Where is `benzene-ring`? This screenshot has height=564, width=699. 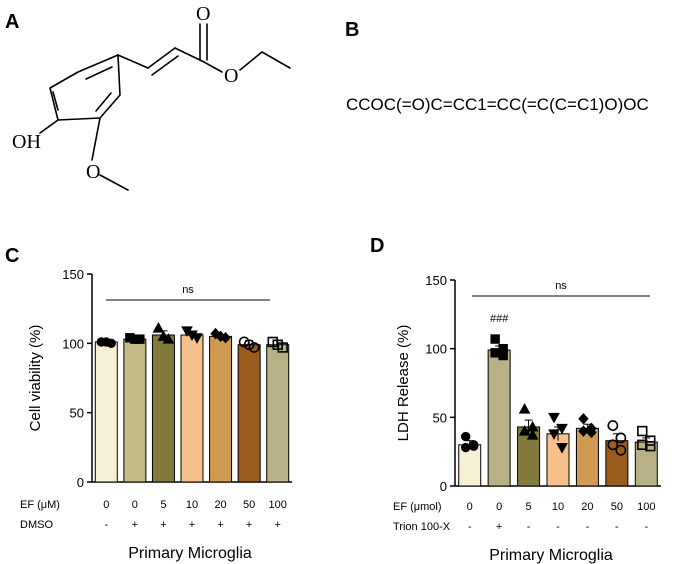 benzene-ring is located at coordinates (85, 87).